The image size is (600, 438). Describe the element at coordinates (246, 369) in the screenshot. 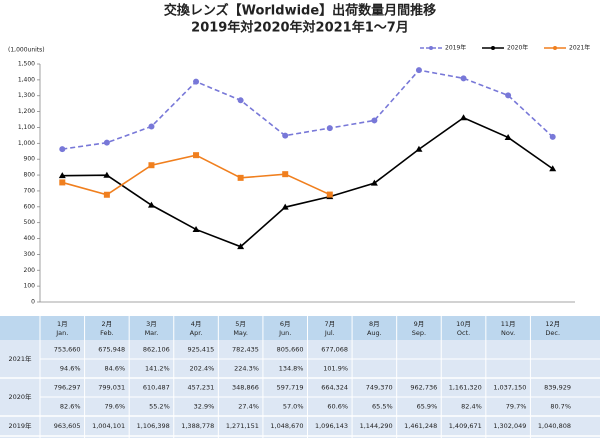

I see `cell-ratio: 224.3%` at that location.